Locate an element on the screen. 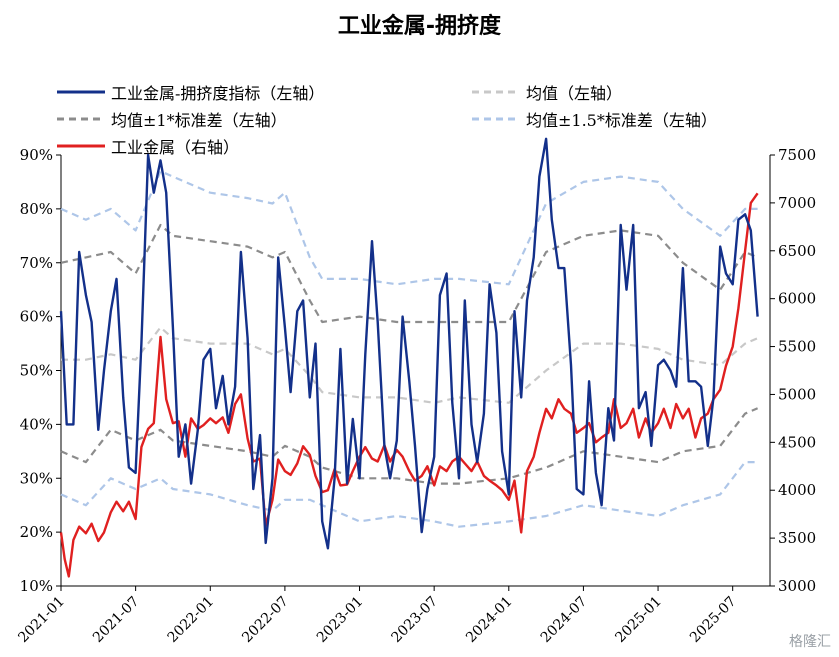  chart-title: 工业金属-拥挤度 is located at coordinates (419, 26).